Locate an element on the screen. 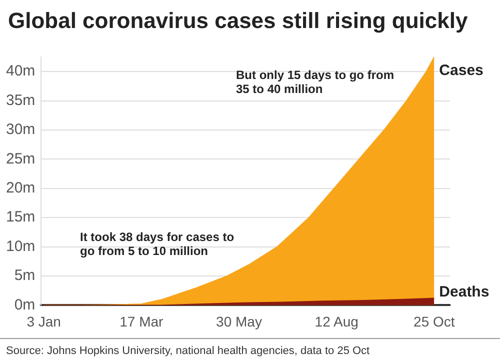 The width and height of the screenshot is (500, 362). y-tick-label: 35m is located at coordinates (21, 100).